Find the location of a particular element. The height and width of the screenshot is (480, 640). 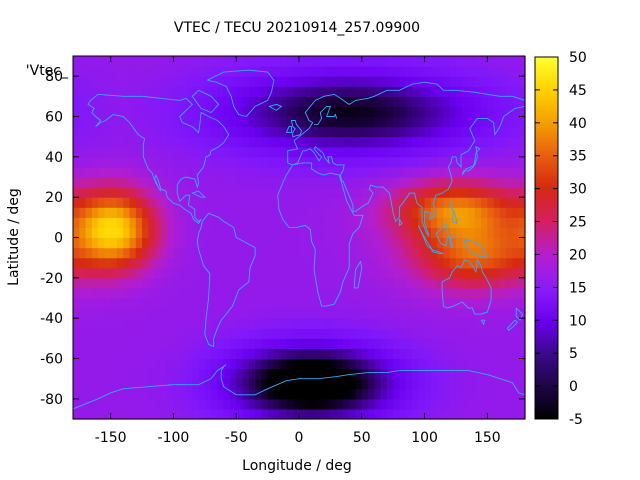

x-tick-label: -50 is located at coordinates (236, 438).